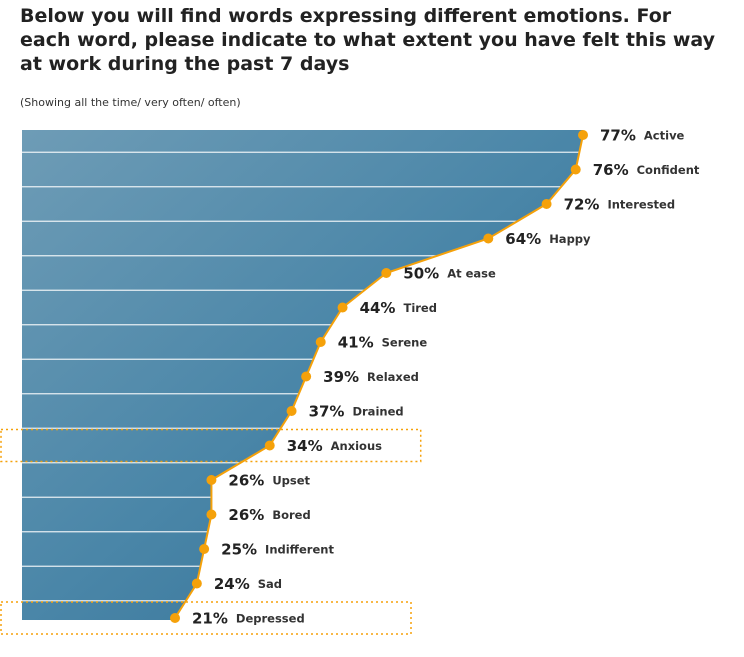 The height and width of the screenshot is (657, 744). Describe the element at coordinates (341, 377) in the screenshot. I see `value-label: 39%` at that location.